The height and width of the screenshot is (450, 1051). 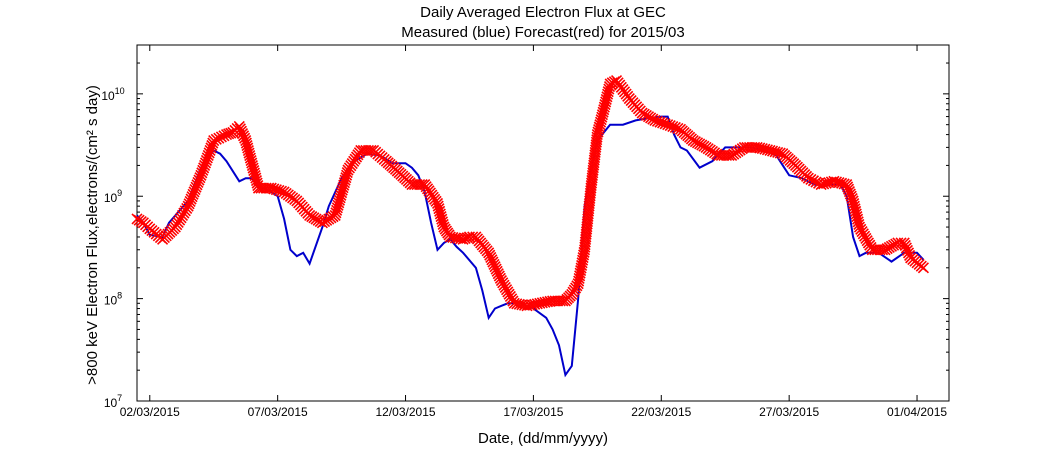 What do you see at coordinates (278, 412) in the screenshot?
I see `x-tick-label: 07/03/2015` at bounding box center [278, 412].